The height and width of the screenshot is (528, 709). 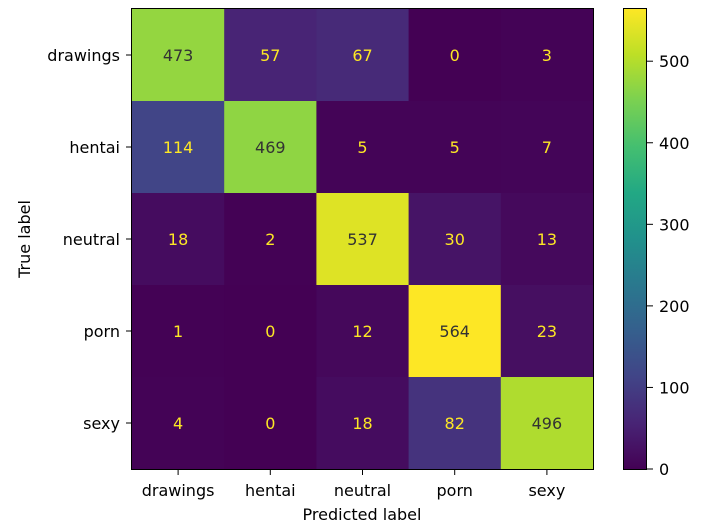 What do you see at coordinates (94, 147) in the screenshot?
I see `y-tick-label: hentai` at bounding box center [94, 147].